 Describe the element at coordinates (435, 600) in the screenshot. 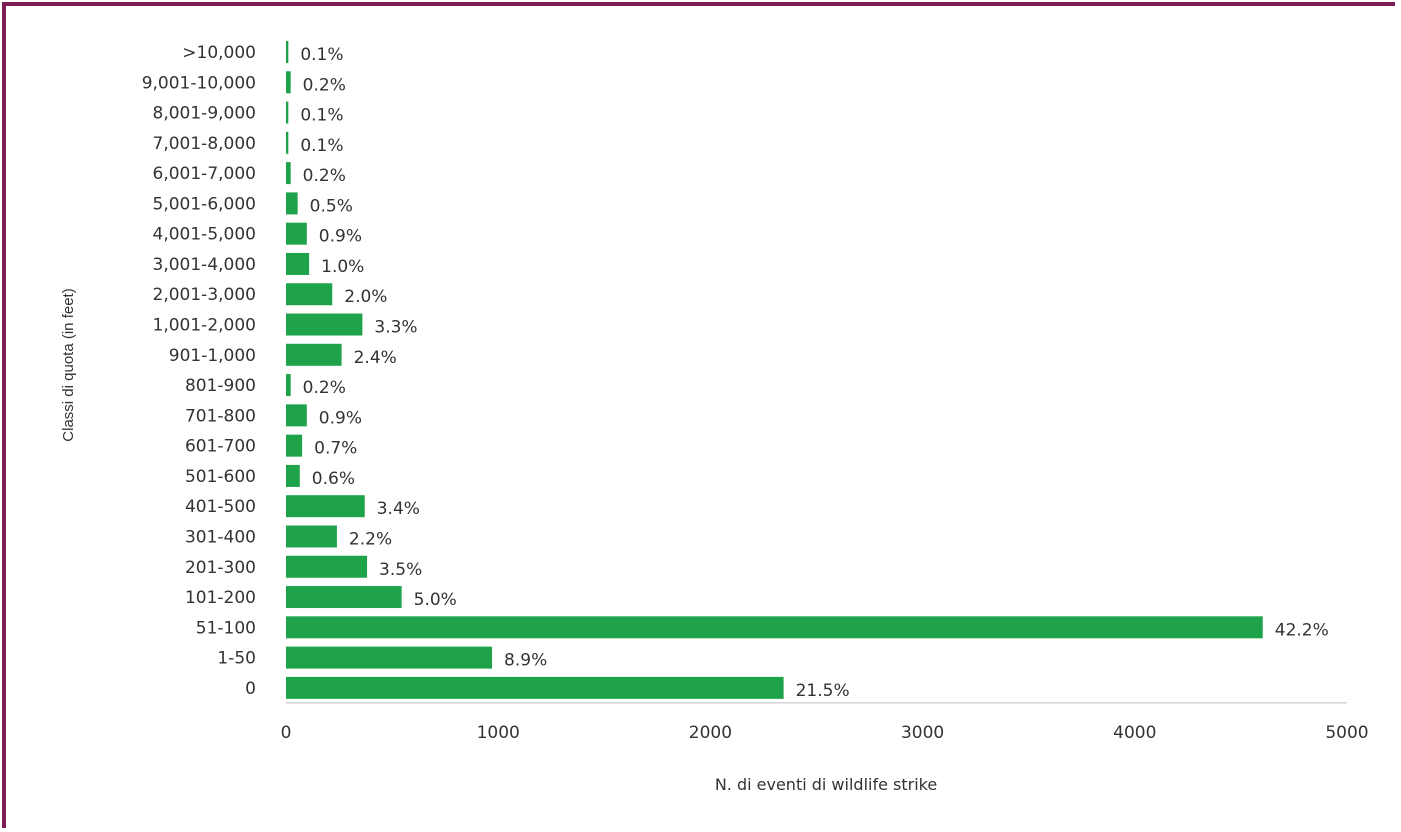

I see `data-label: 5.0%` at that location.